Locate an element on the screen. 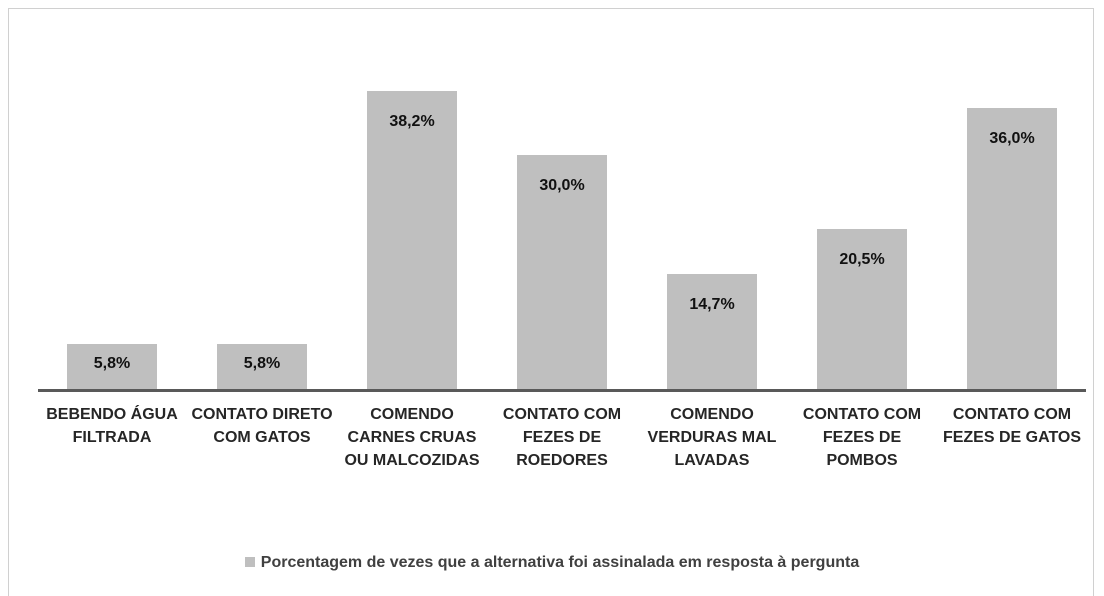  data-label: 36,0% is located at coordinates (1012, 139).